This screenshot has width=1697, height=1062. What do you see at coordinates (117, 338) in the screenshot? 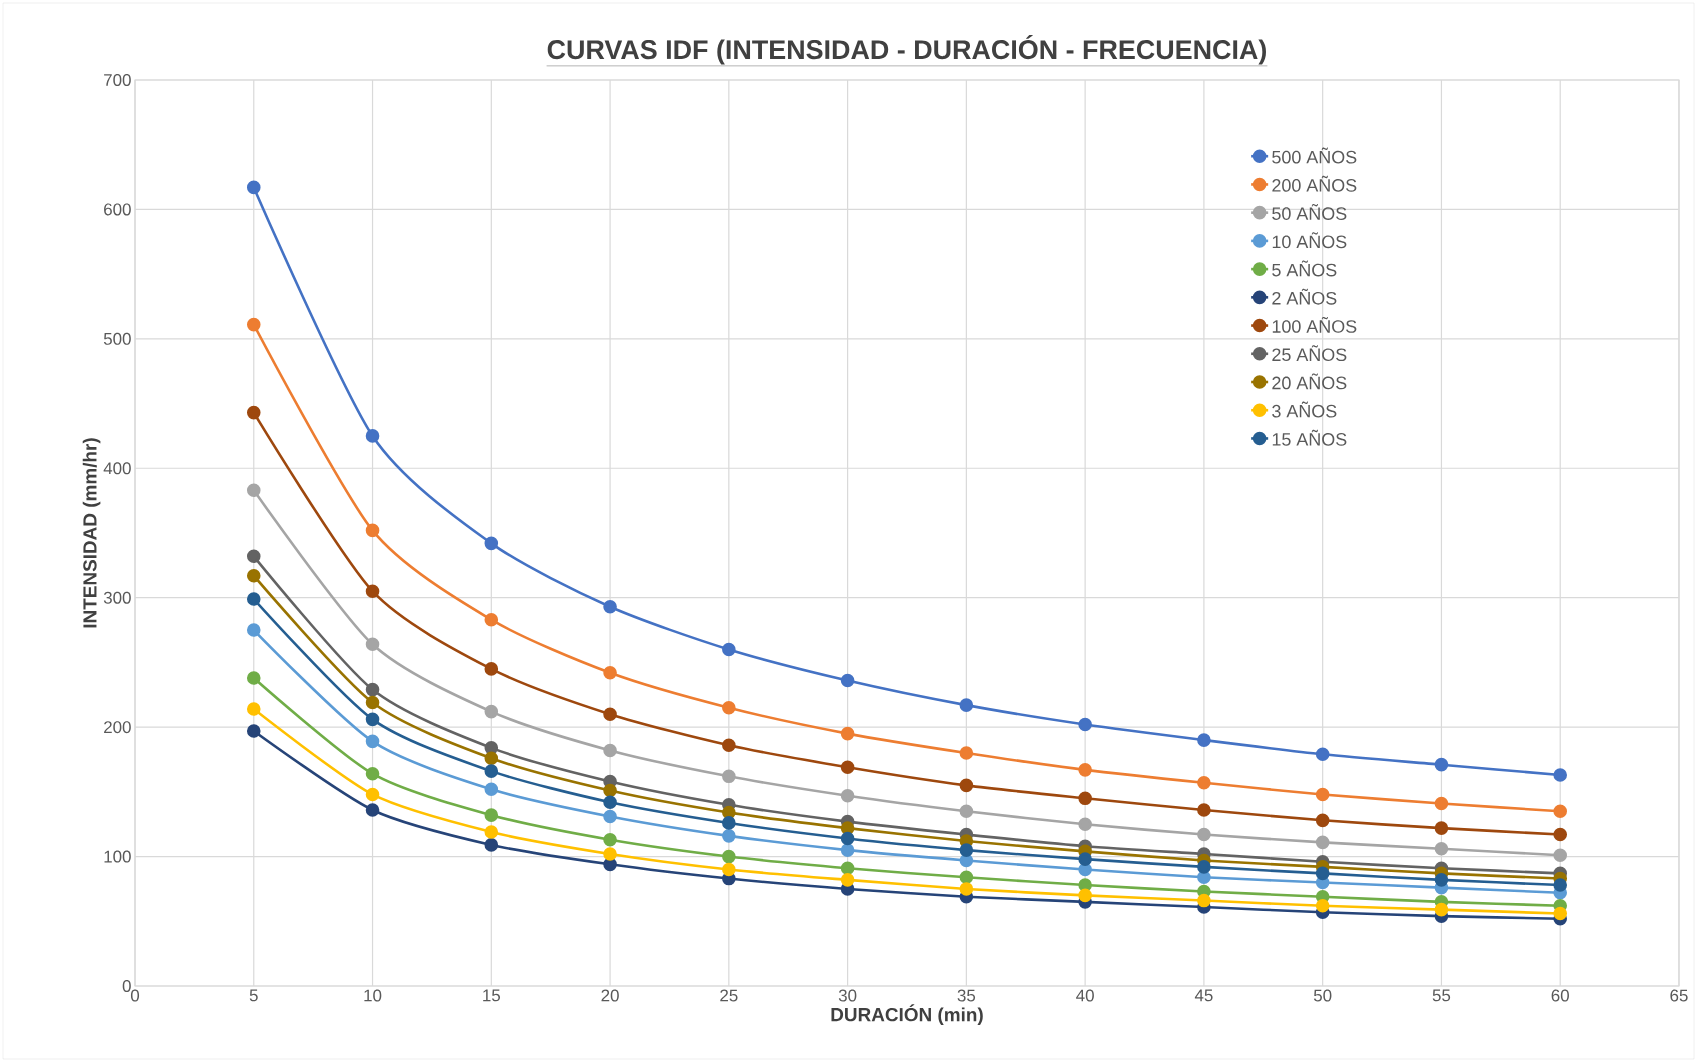
I see `y-tick-label: 500` at bounding box center [117, 338].